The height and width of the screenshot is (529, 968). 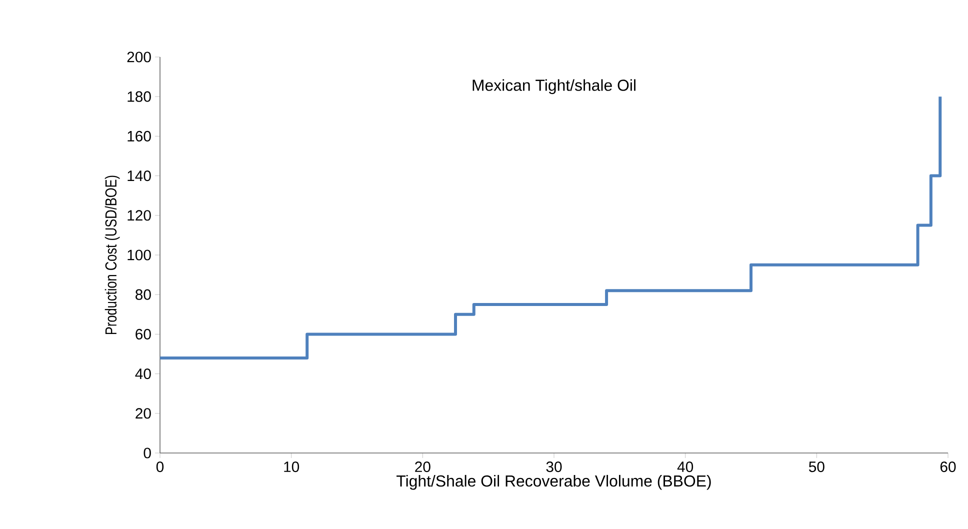 I want to click on x-tick-label: 30, so click(x=554, y=466).